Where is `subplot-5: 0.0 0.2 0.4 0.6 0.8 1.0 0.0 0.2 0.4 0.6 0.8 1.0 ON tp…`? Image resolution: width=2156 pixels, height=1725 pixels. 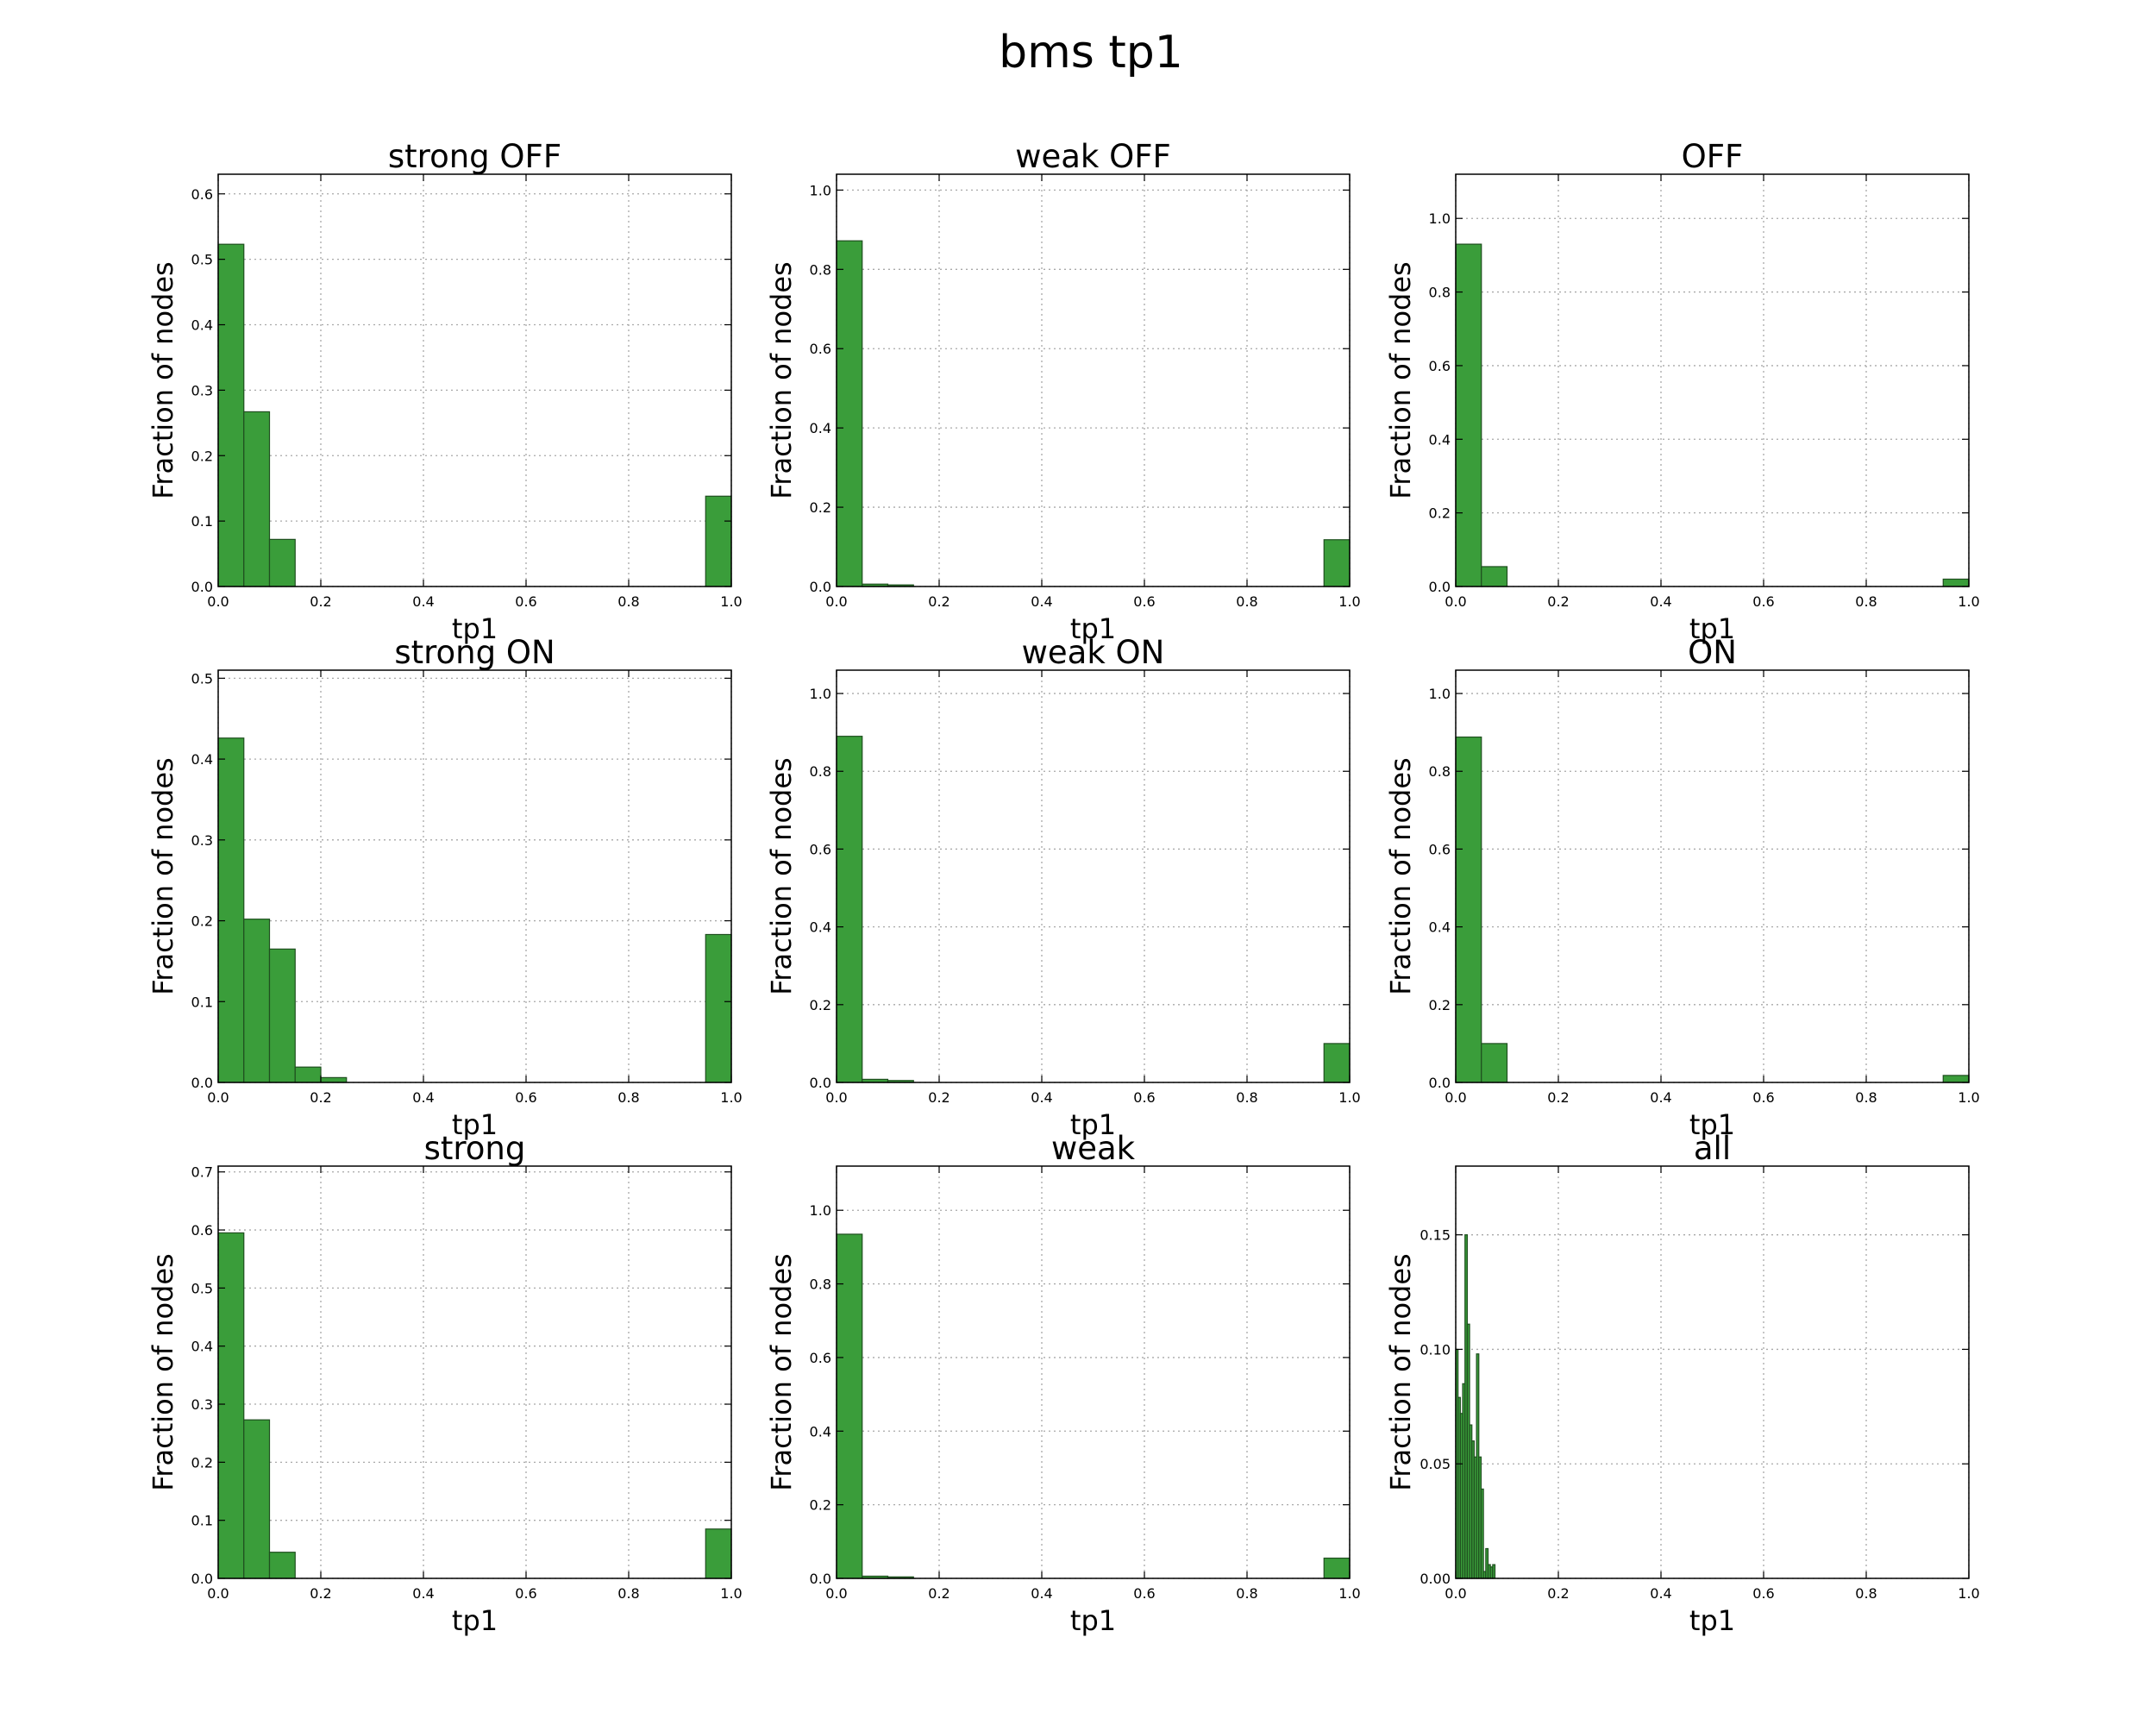
subplot-5: 0.0 0.2 0.4 0.6 0.8 1.0 0.0 0.2 0.4 0.6 0.8 1.0 ON tp… is located at coordinates (1682, 887).